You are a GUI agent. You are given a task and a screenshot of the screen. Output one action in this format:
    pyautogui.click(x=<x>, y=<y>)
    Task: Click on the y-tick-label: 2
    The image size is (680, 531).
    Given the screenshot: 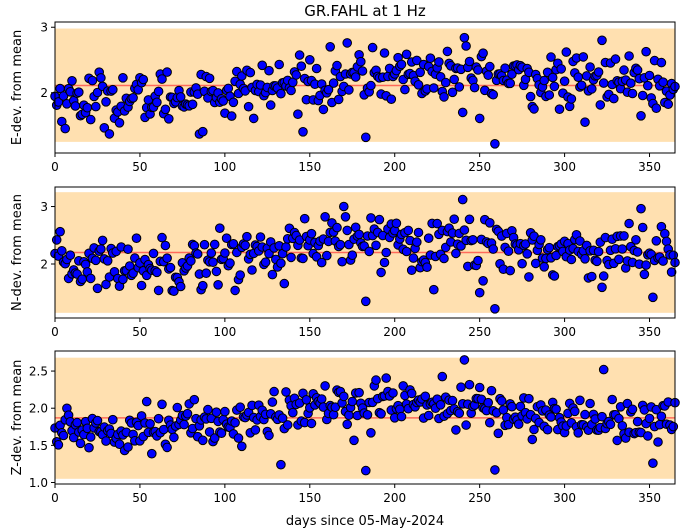 What is the action you would take?
    pyautogui.click(x=44, y=264)
    